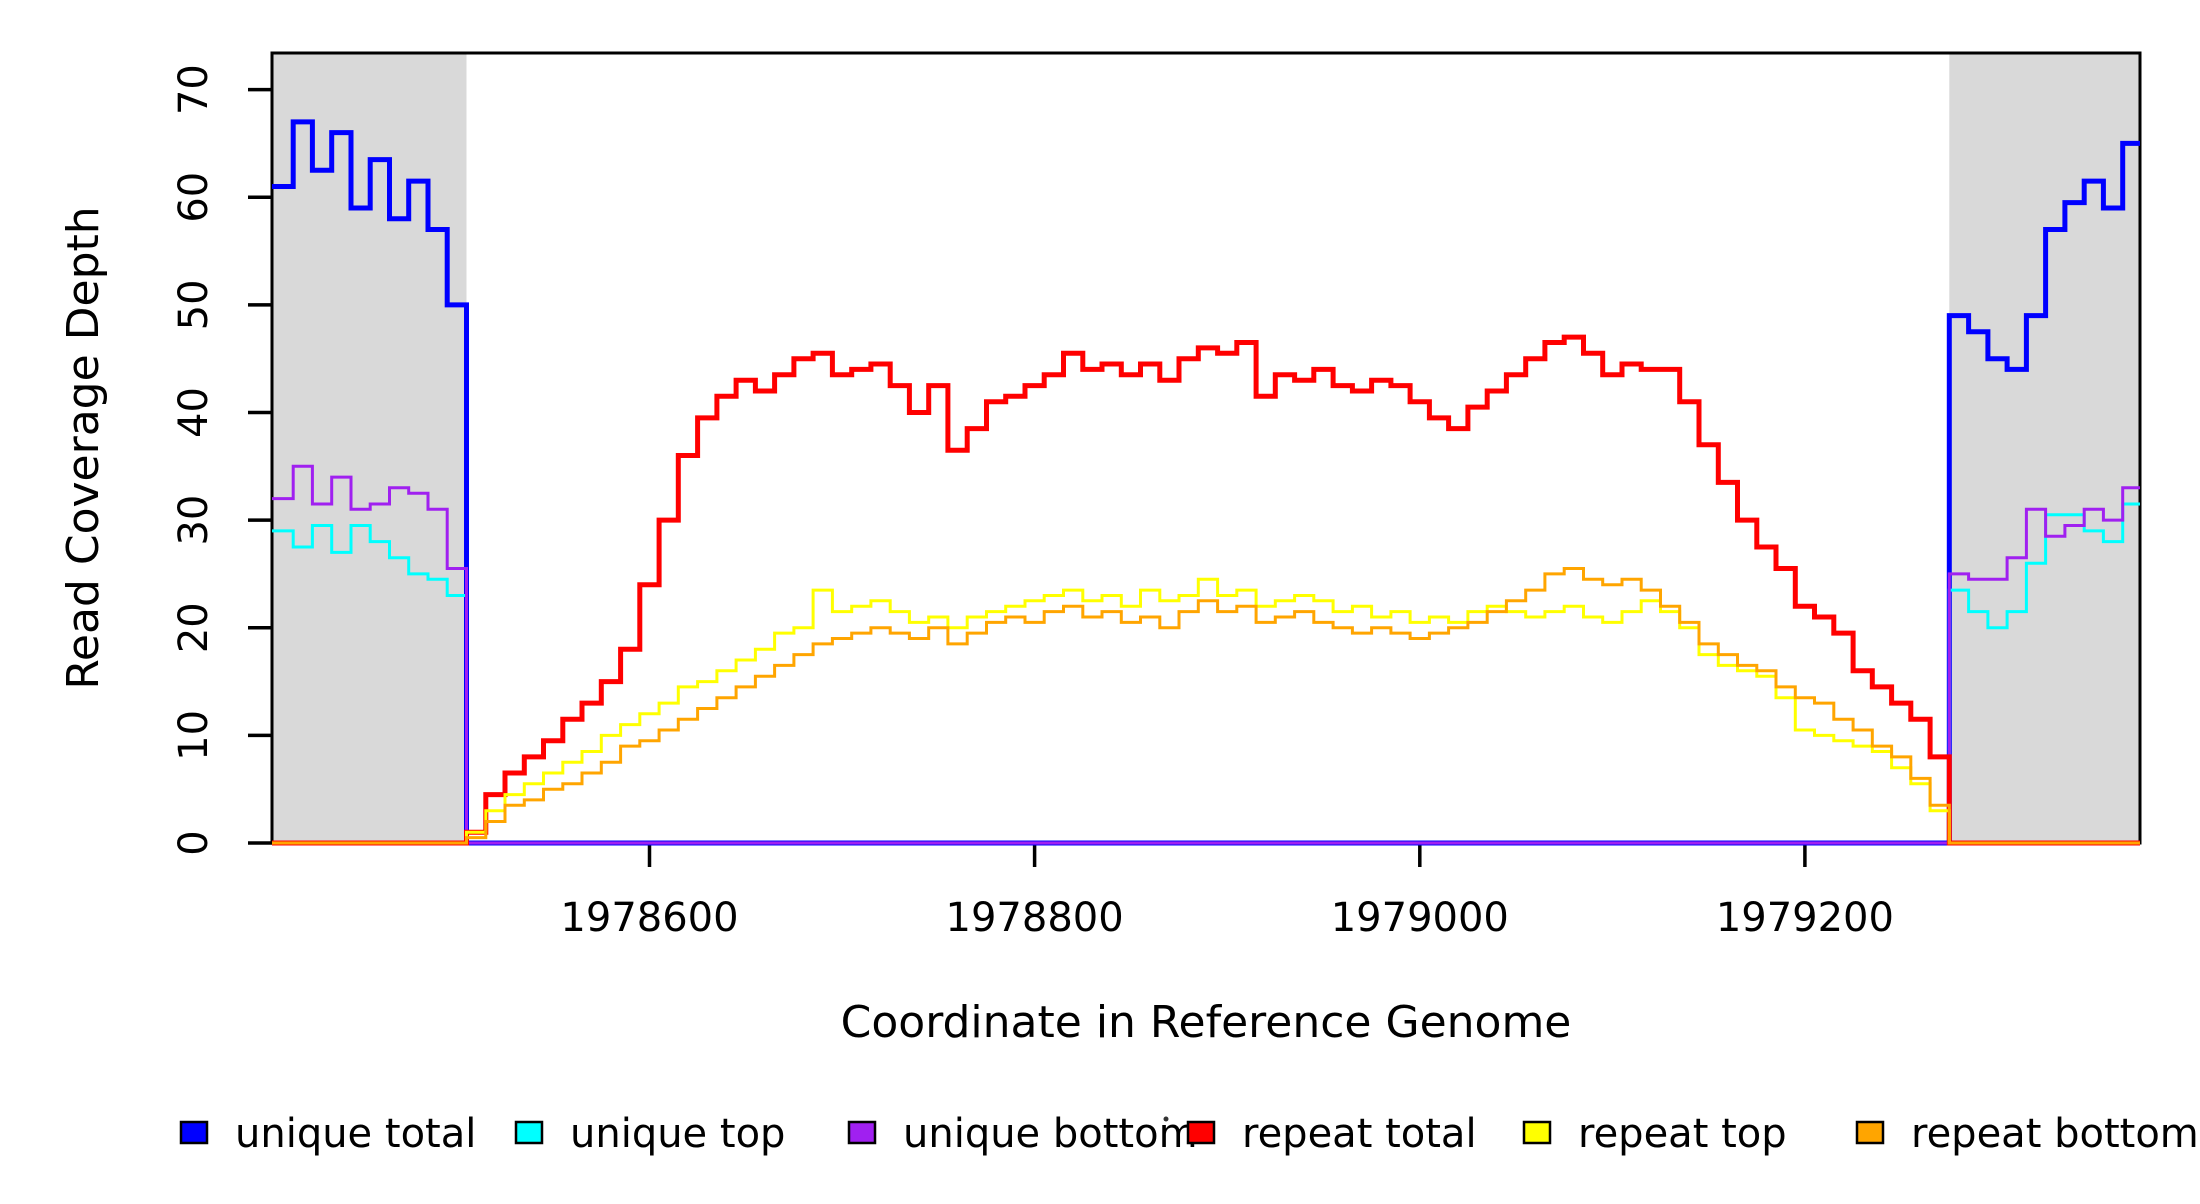 Image resolution: width=2200 pixels, height=1204 pixels. What do you see at coordinates (221, 460) in the screenshot?
I see `y-axis: 0 10 20 30 40 50 60 70` at bounding box center [221, 460].